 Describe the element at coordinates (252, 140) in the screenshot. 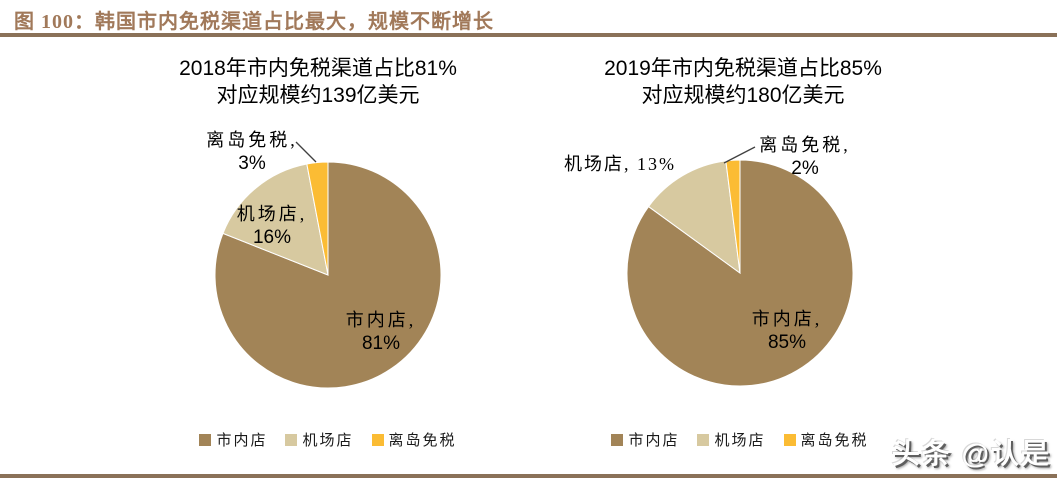

I see `pie-2018-label-island-name: 离岛免税,` at that location.